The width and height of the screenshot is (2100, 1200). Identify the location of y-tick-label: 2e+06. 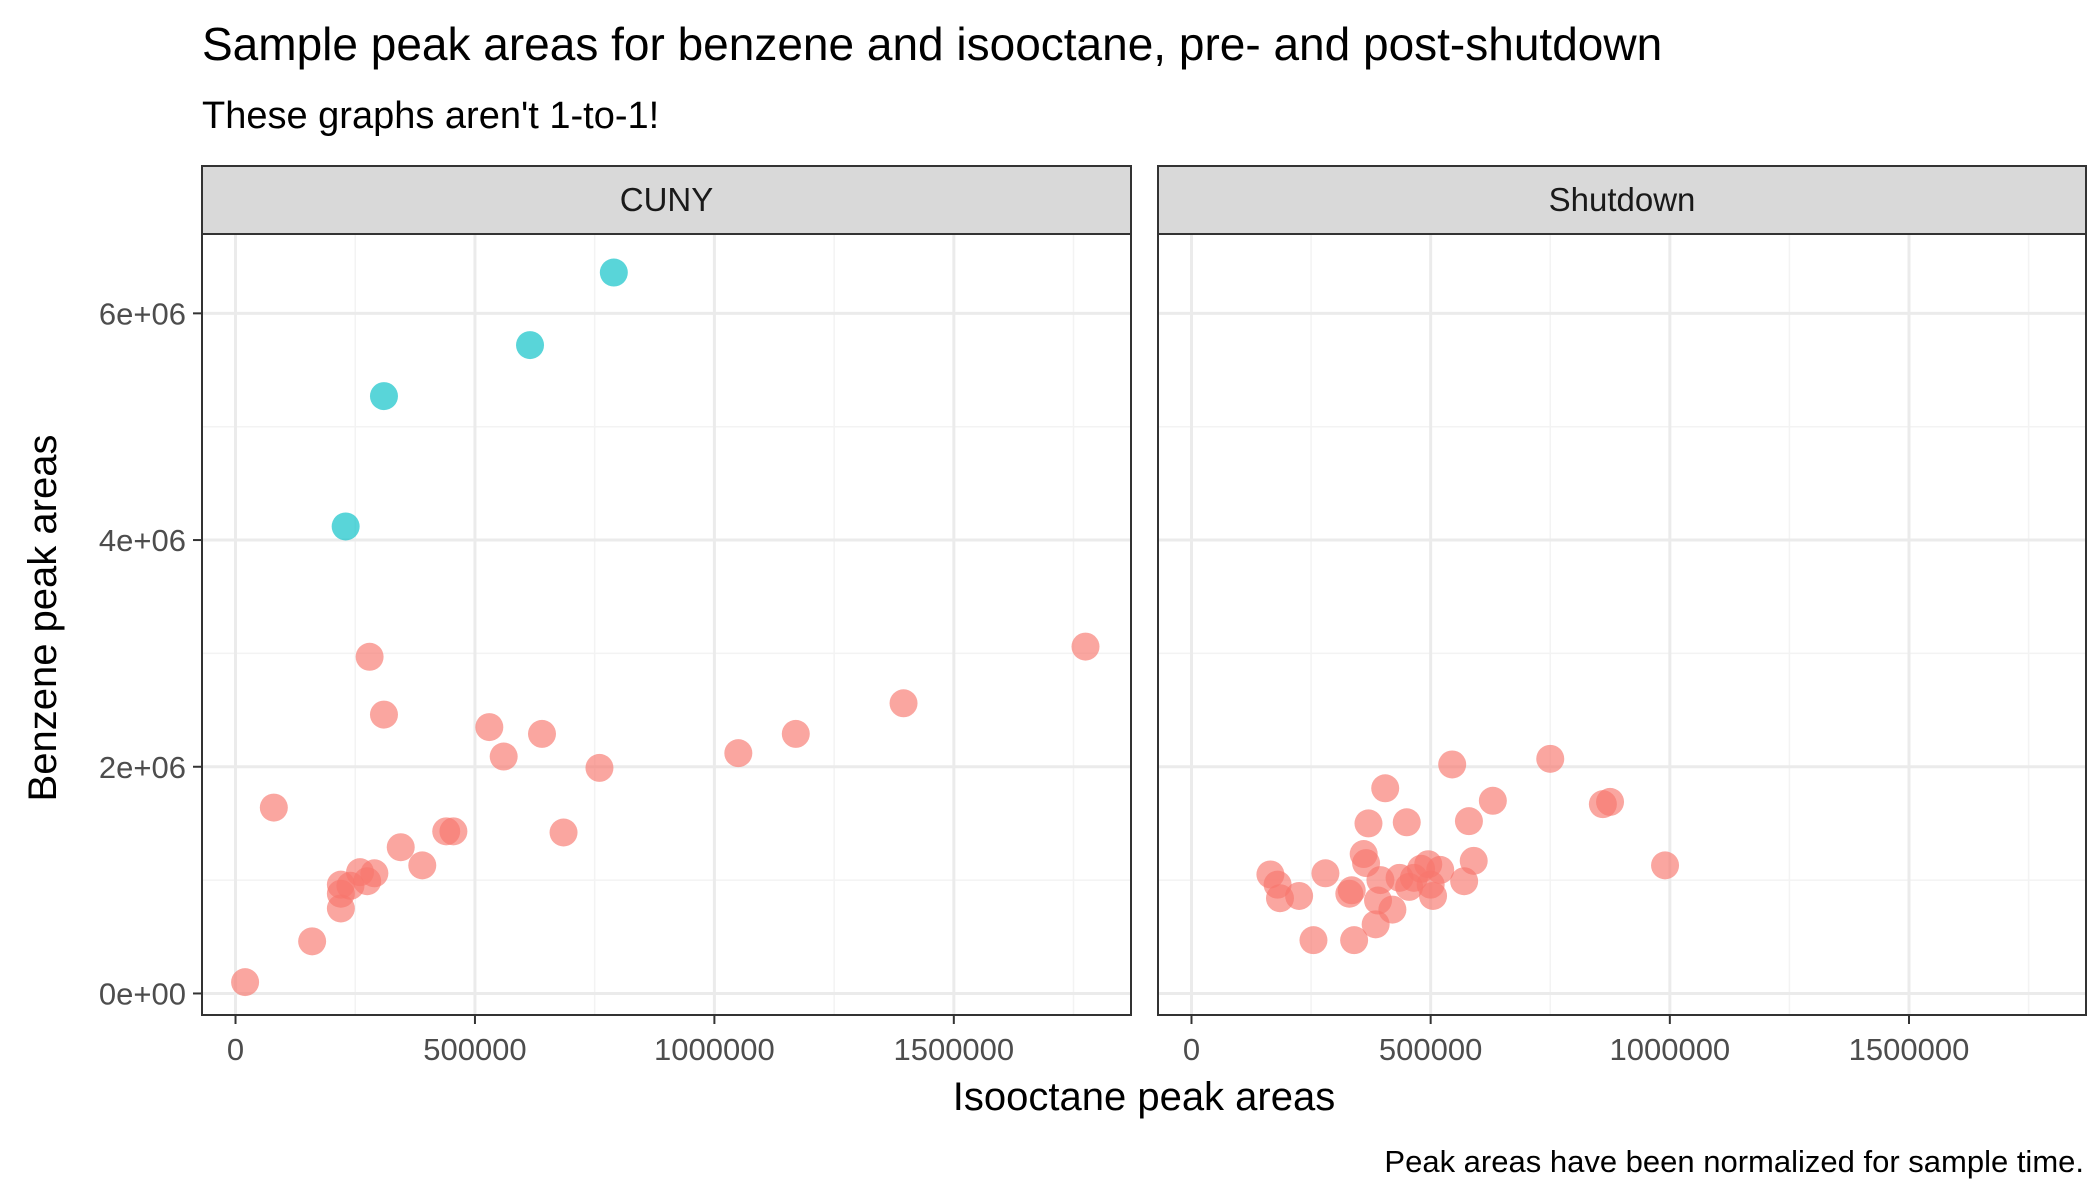
(142, 767).